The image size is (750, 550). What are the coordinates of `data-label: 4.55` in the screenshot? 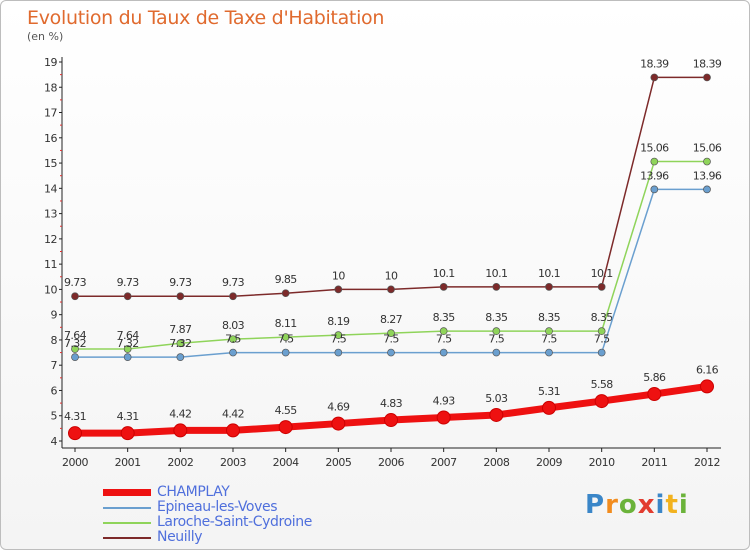 It's located at (286, 410).